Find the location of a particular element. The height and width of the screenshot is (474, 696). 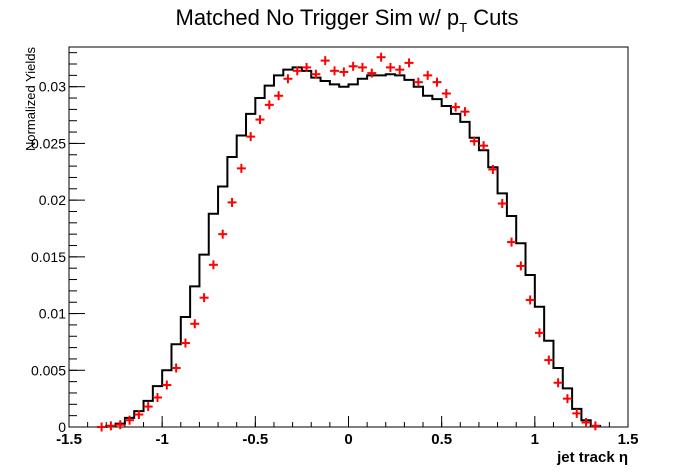

y-axis-label: Normalized Yields is located at coordinates (30, 99).